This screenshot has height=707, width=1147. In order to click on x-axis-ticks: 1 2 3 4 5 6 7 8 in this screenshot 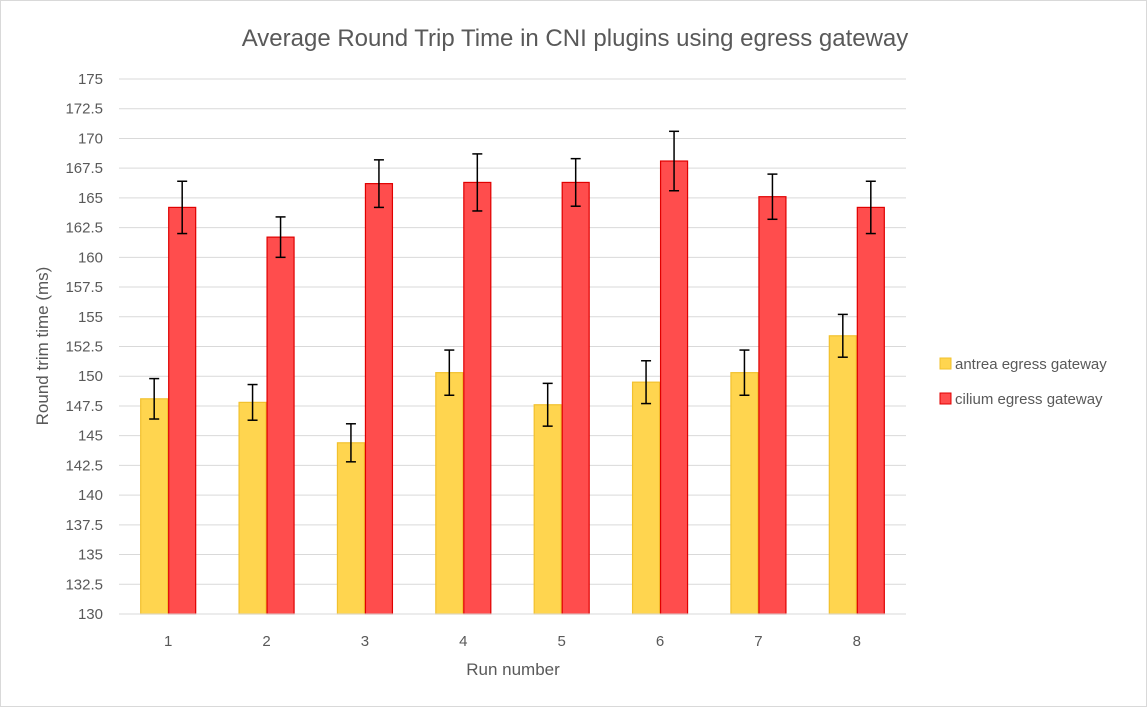, I will do `click(512, 641)`.